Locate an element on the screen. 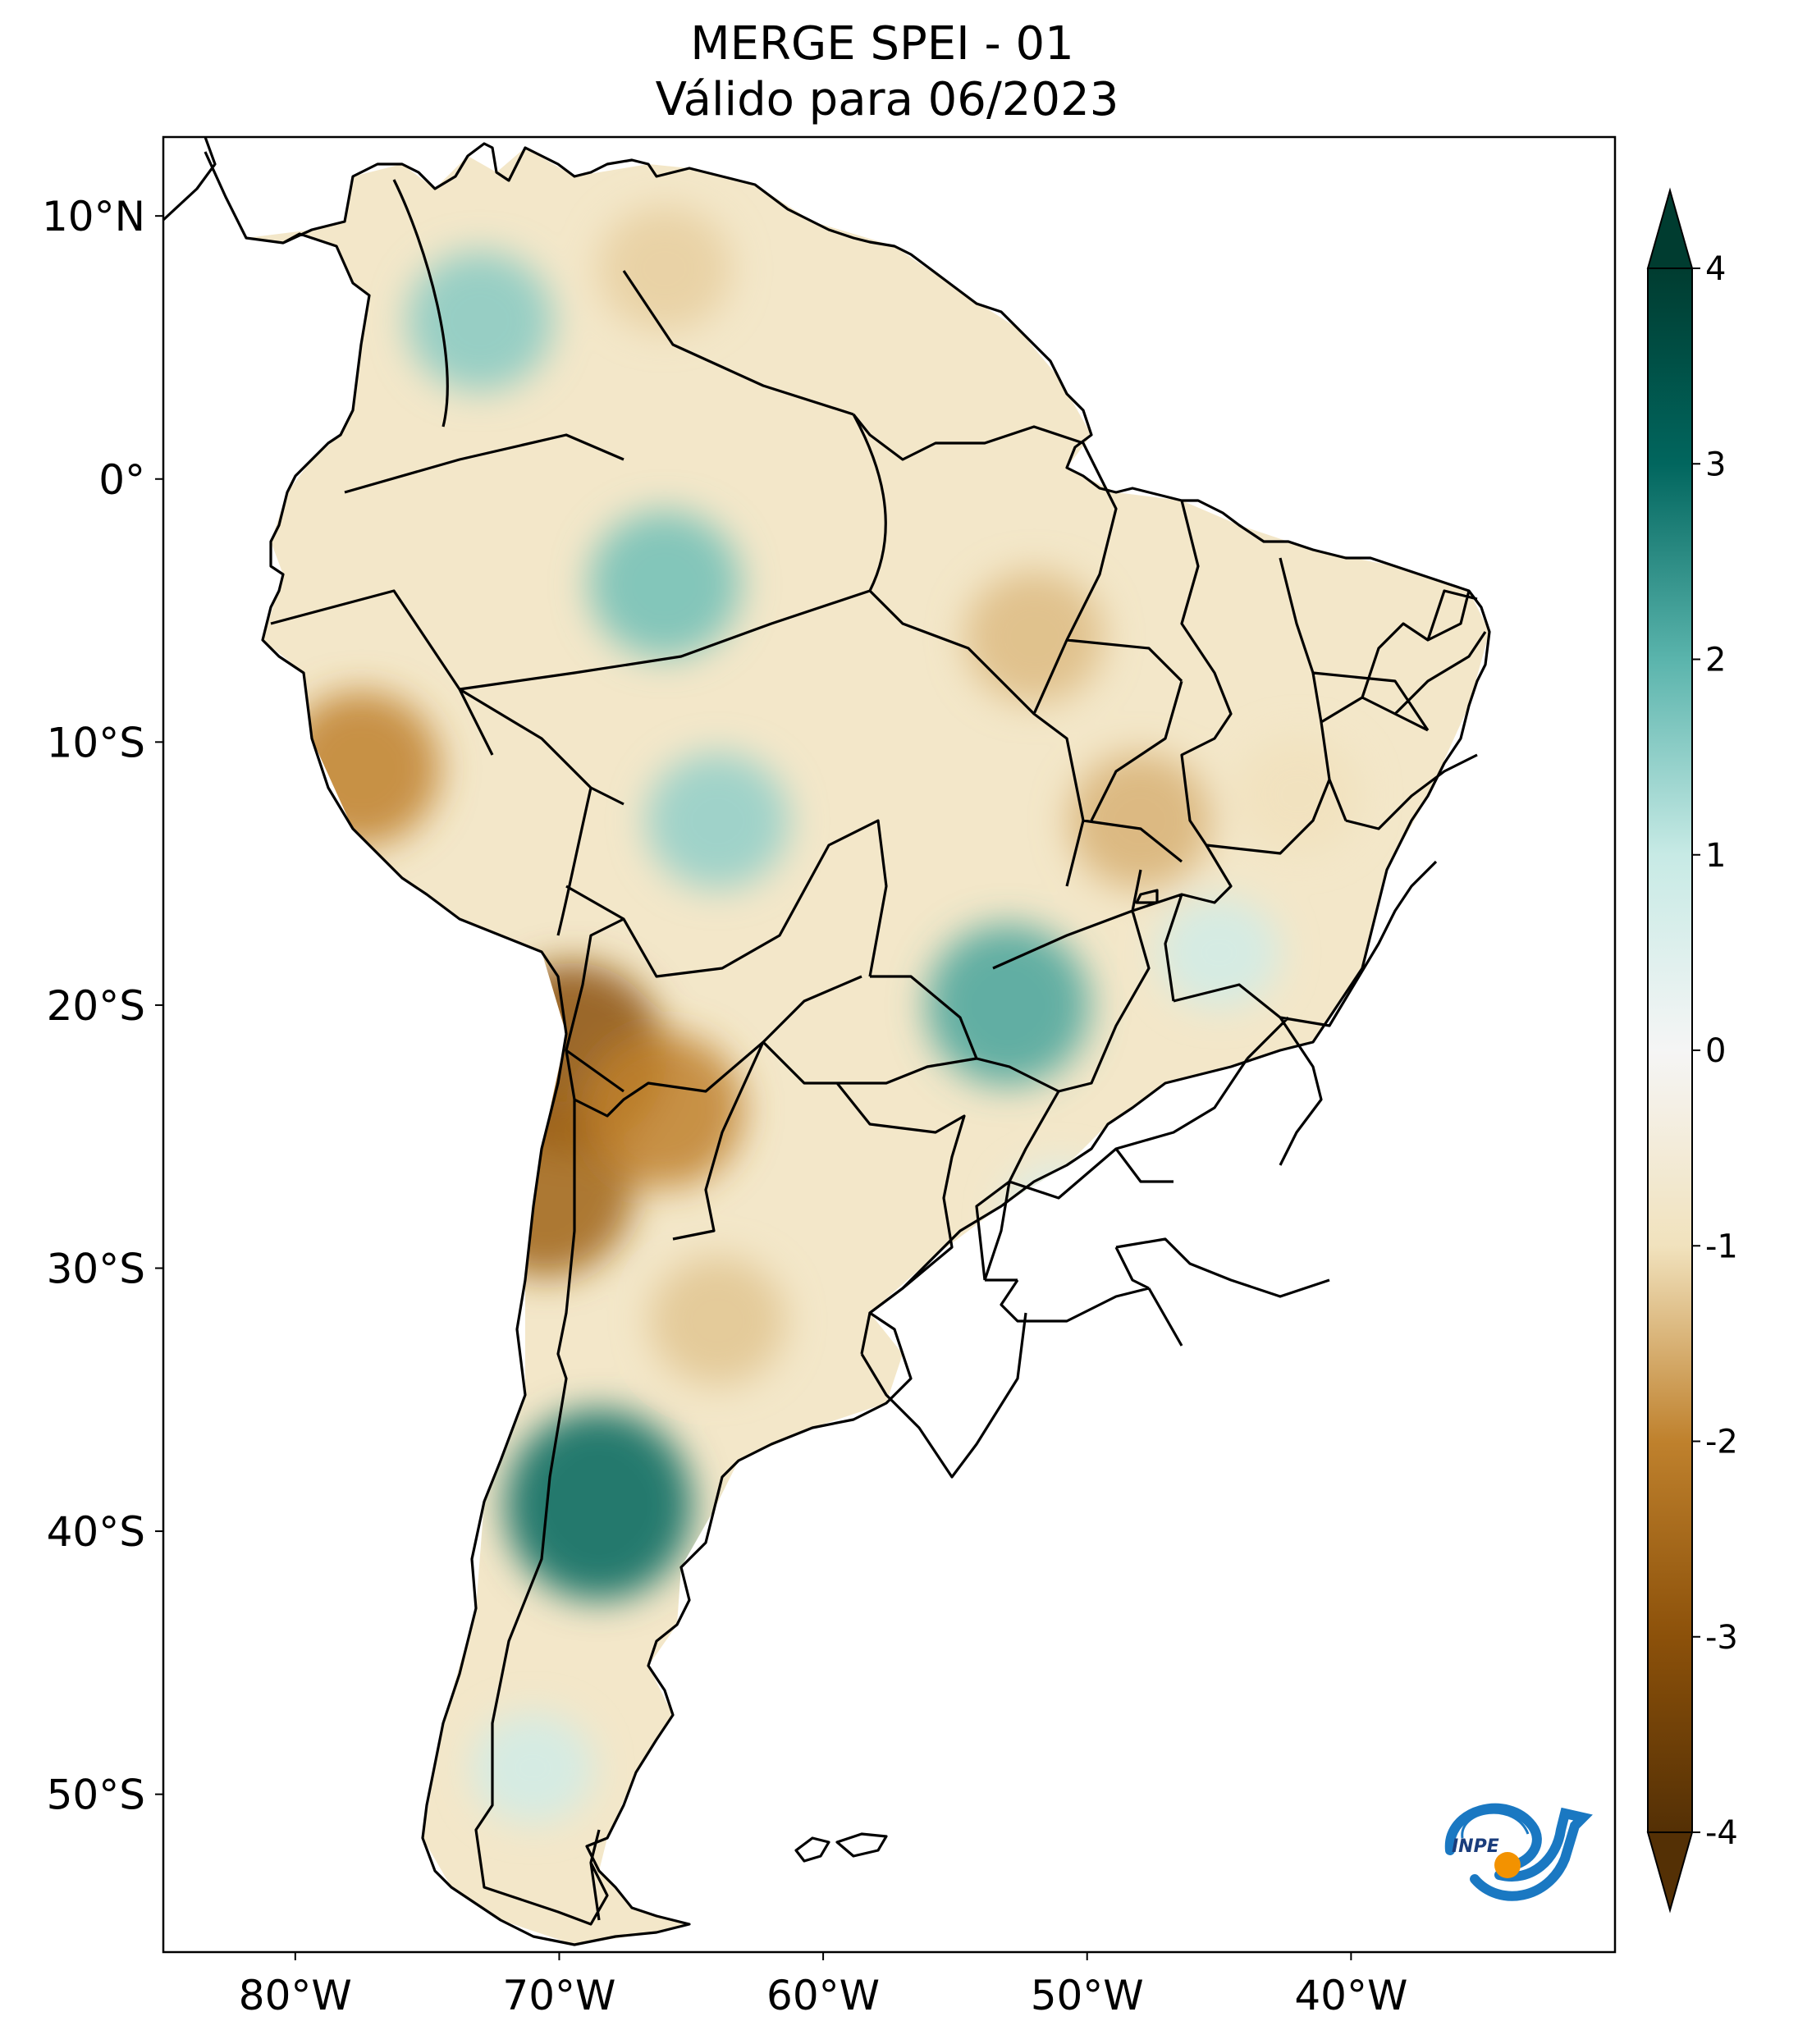 The image size is (1798, 2044). colorbar: 4 3 2 1 0 -1 -2 -3 -4 is located at coordinates (1692, 1050).